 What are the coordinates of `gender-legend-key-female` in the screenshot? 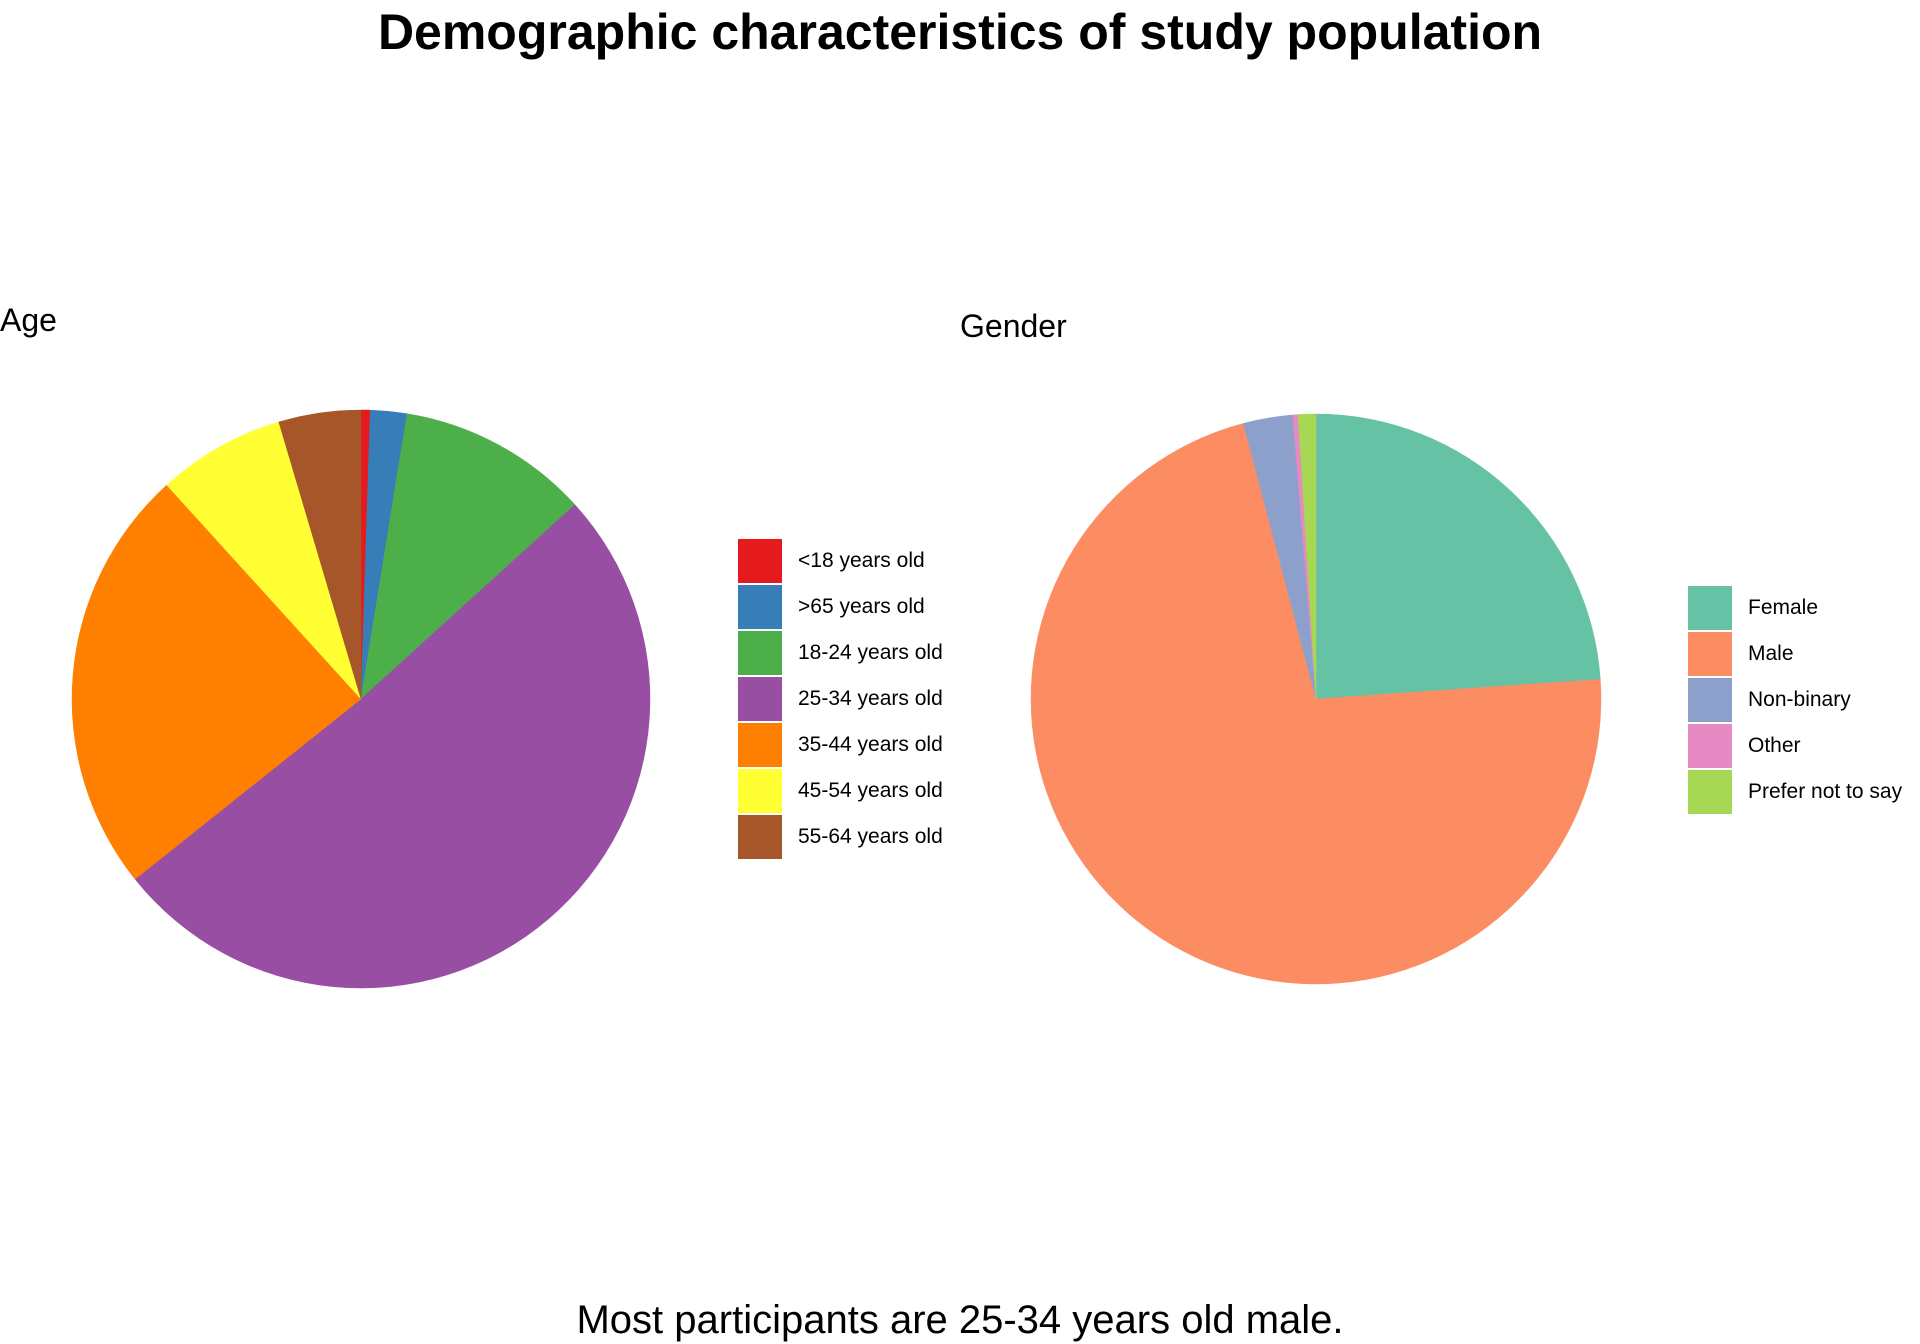 It's located at (1710, 608).